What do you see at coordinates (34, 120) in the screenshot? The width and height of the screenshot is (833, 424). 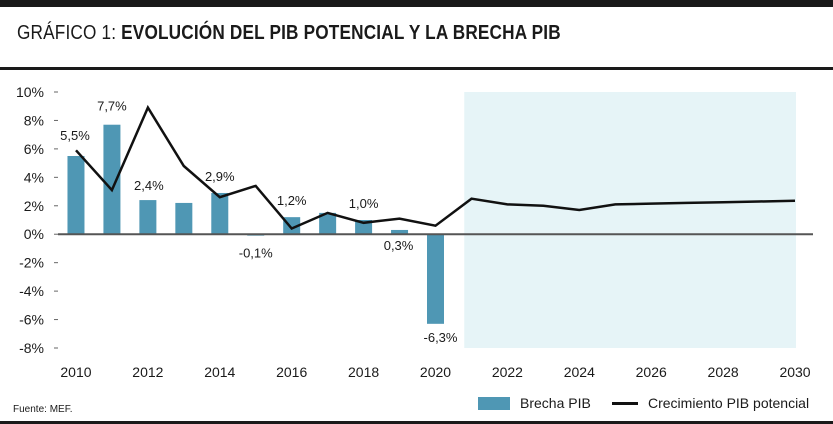 I see `y-tick-label: 8%` at bounding box center [34, 120].